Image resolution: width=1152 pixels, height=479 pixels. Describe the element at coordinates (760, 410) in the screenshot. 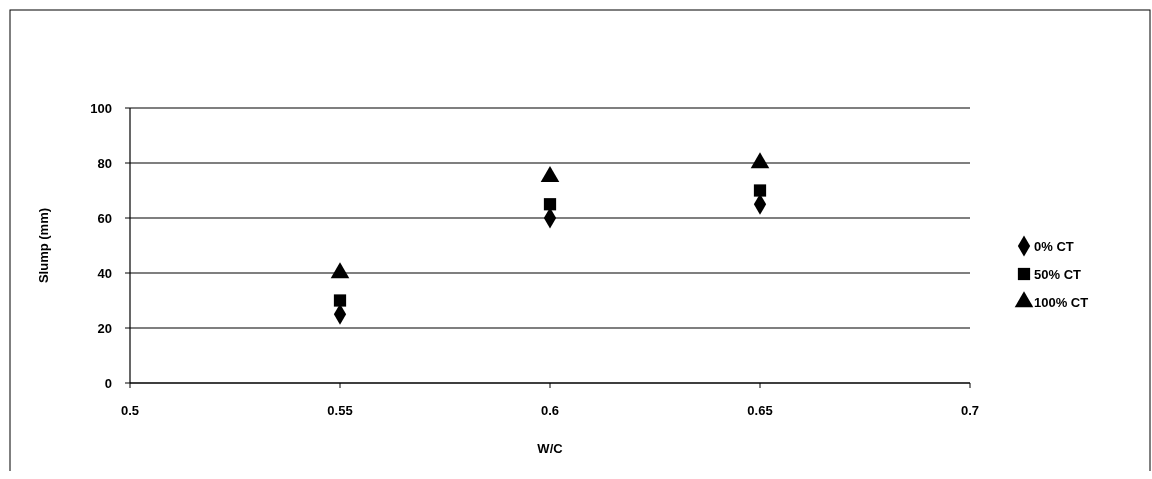

I see `x-tick-label: 0.65` at that location.